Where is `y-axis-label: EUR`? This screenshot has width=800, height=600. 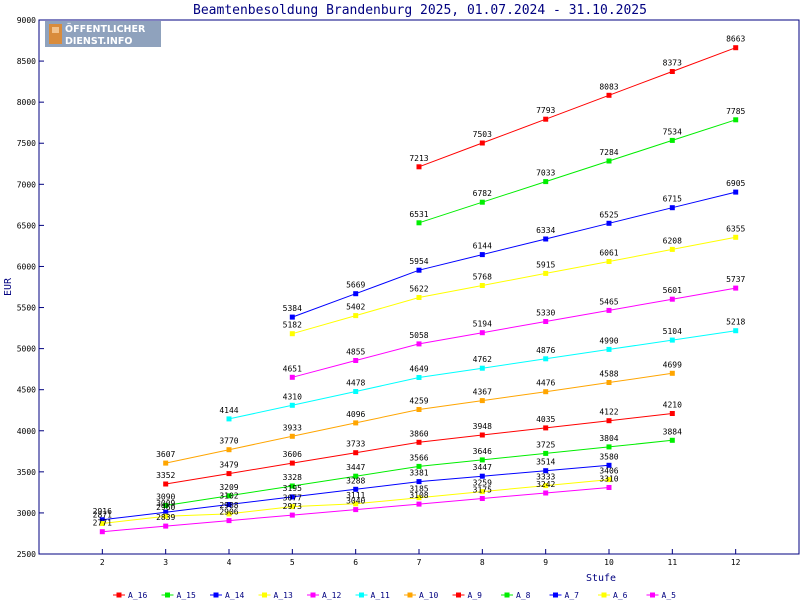
y-axis-label: EUR is located at coordinates (8, 286).